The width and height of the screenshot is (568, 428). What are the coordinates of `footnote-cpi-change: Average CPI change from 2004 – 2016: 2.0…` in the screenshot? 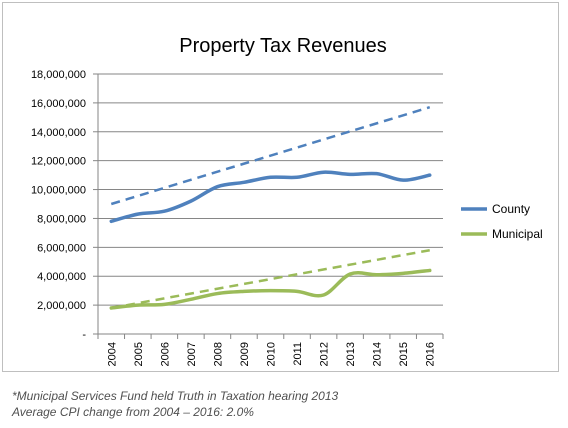 It's located at (133, 412).